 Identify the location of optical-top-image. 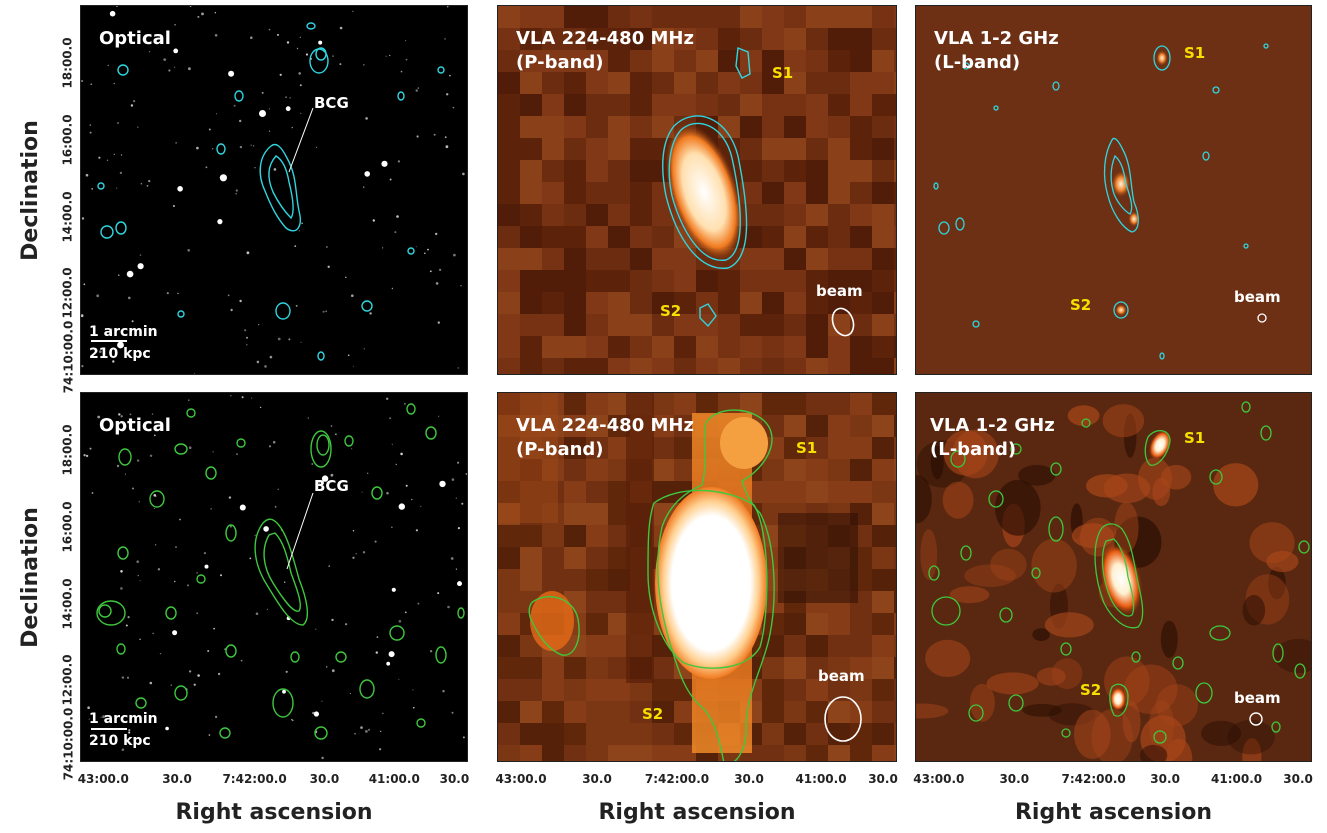
(273, 190).